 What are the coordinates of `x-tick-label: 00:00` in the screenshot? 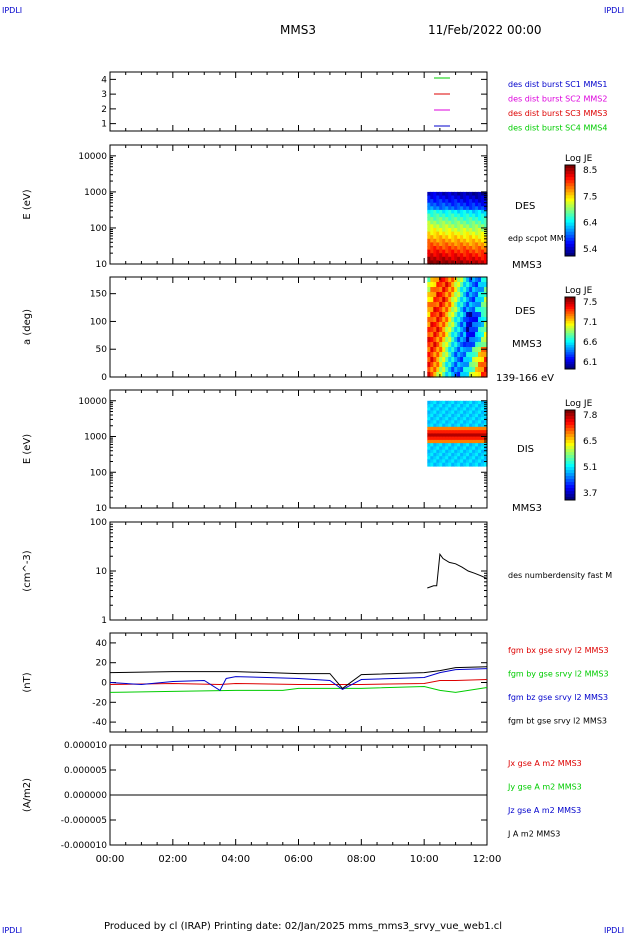 It's located at (110, 859).